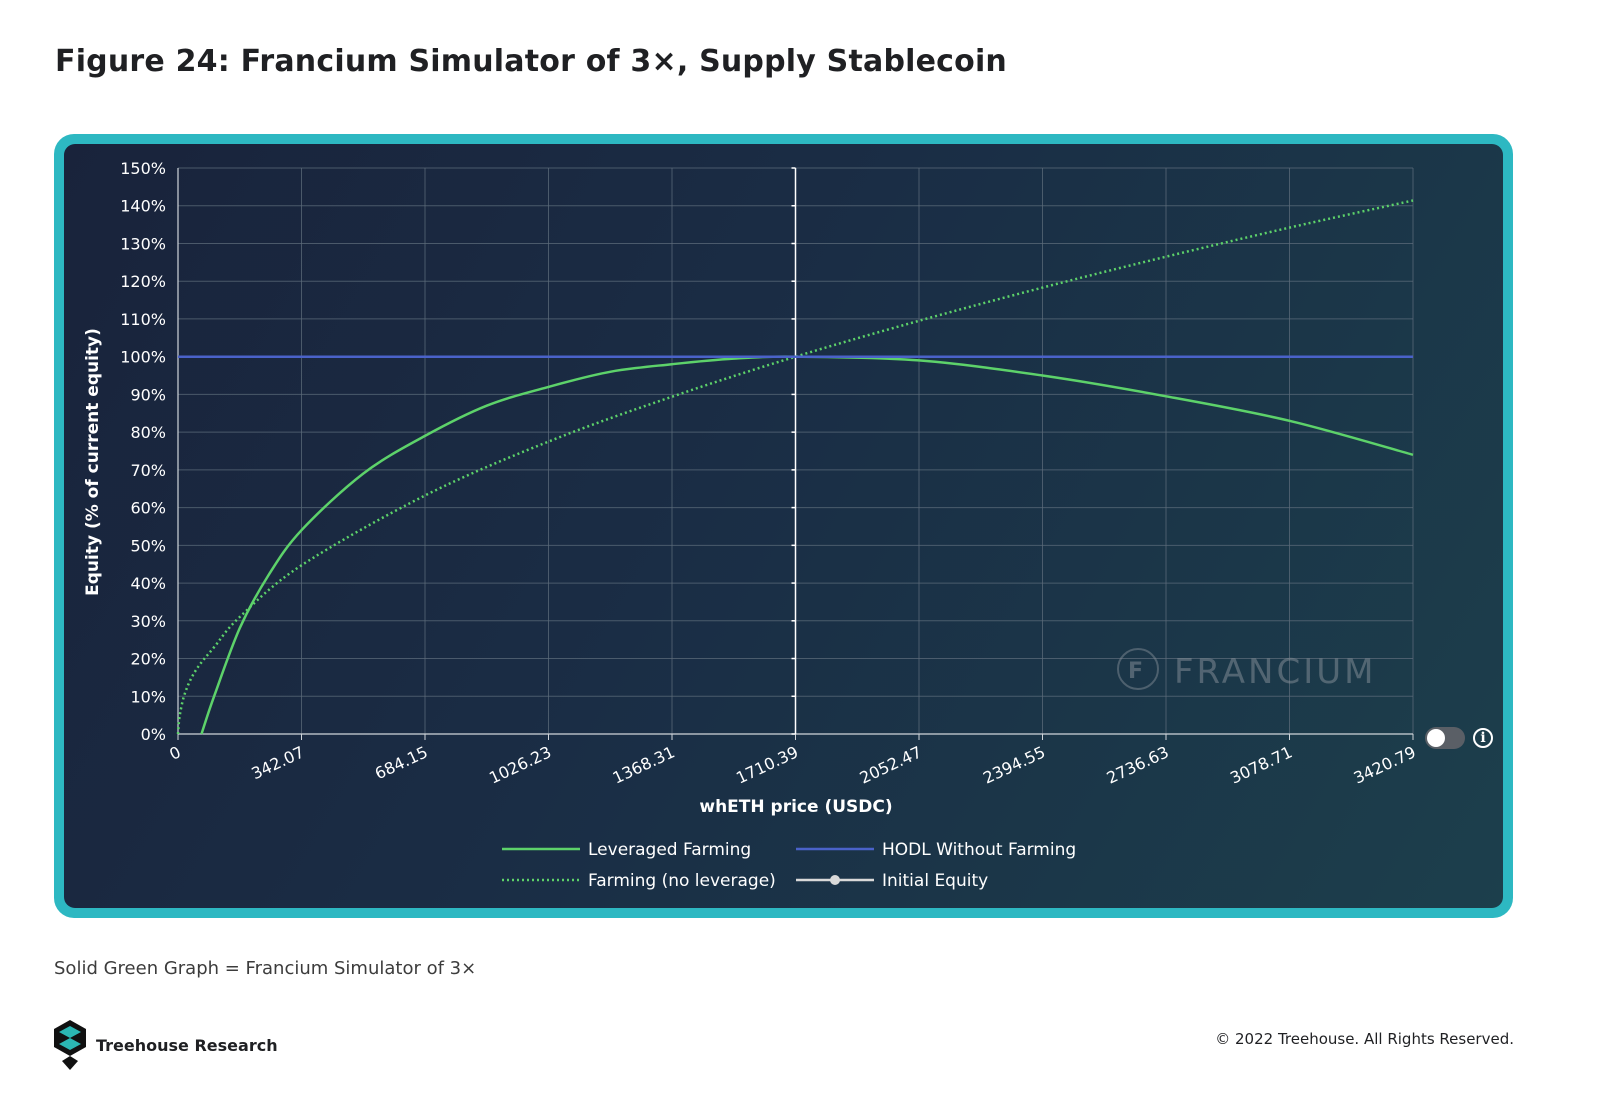 This screenshot has width=1600, height=1108. I want to click on y-tick-label: 70%, so click(148, 470).